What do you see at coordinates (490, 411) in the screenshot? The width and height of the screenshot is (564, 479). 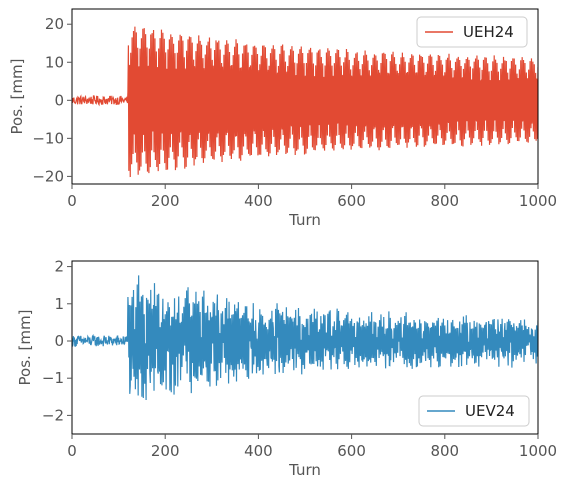 I see `legend-label: UEV24` at bounding box center [490, 411].